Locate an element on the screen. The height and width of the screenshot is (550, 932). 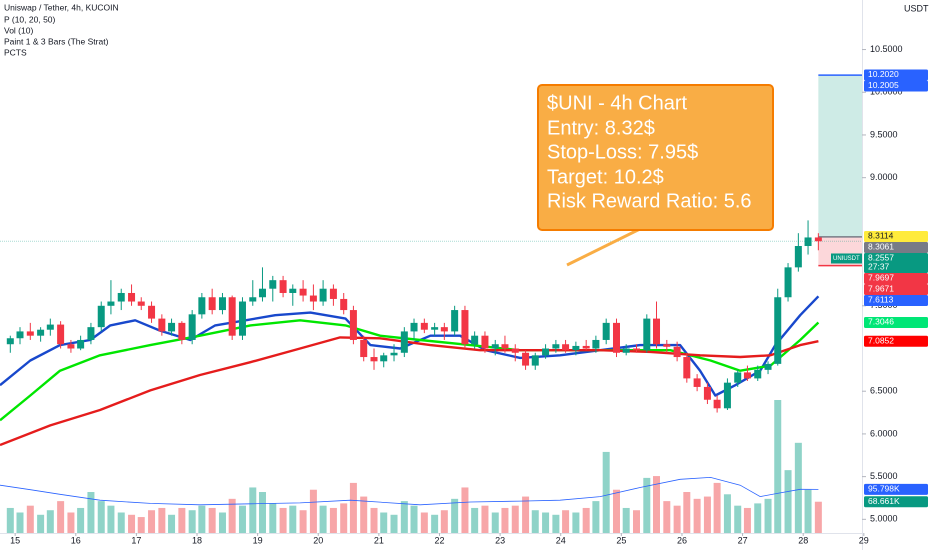
price-label: 8.3061 is located at coordinates (881, 247).